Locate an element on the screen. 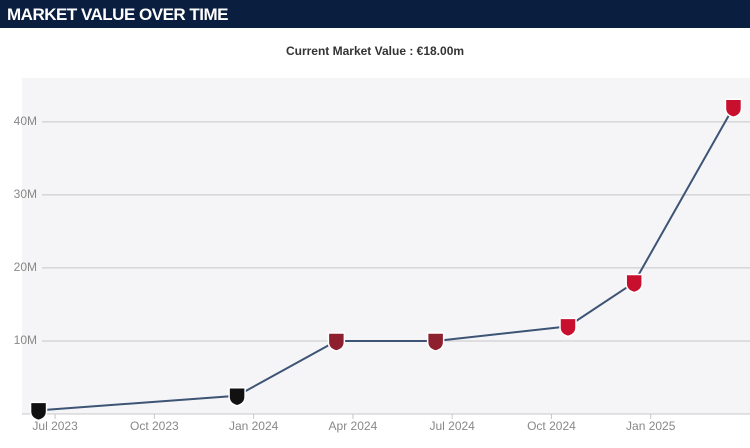 The width and height of the screenshot is (750, 448). x-tick-label: Jul 2023 is located at coordinates (55, 426).